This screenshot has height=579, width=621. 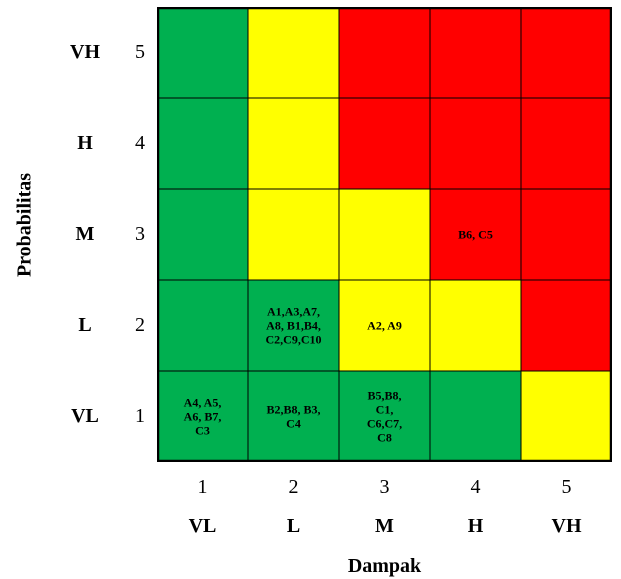 I want to click on y-tick-label: L, so click(x=85, y=324).